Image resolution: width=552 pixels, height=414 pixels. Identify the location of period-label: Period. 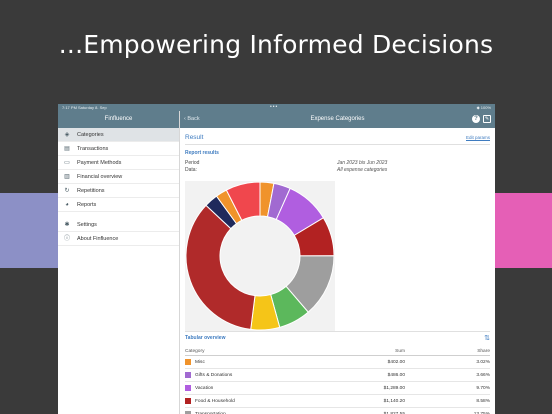
(192, 163).